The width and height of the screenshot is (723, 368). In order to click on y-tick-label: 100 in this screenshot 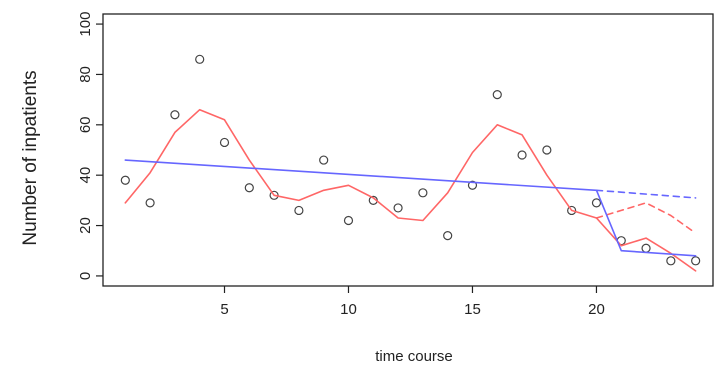, I will do `click(85, 24)`.